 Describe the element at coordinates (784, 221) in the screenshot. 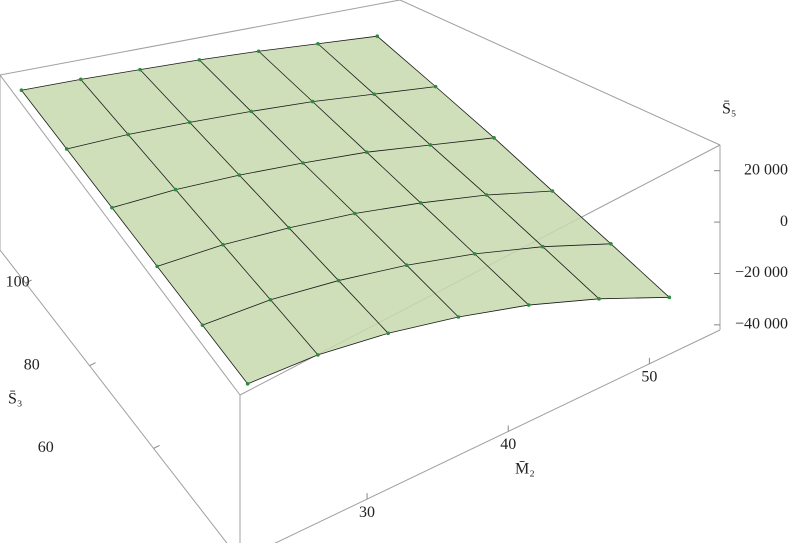

I see `z-tick-label: 0` at that location.